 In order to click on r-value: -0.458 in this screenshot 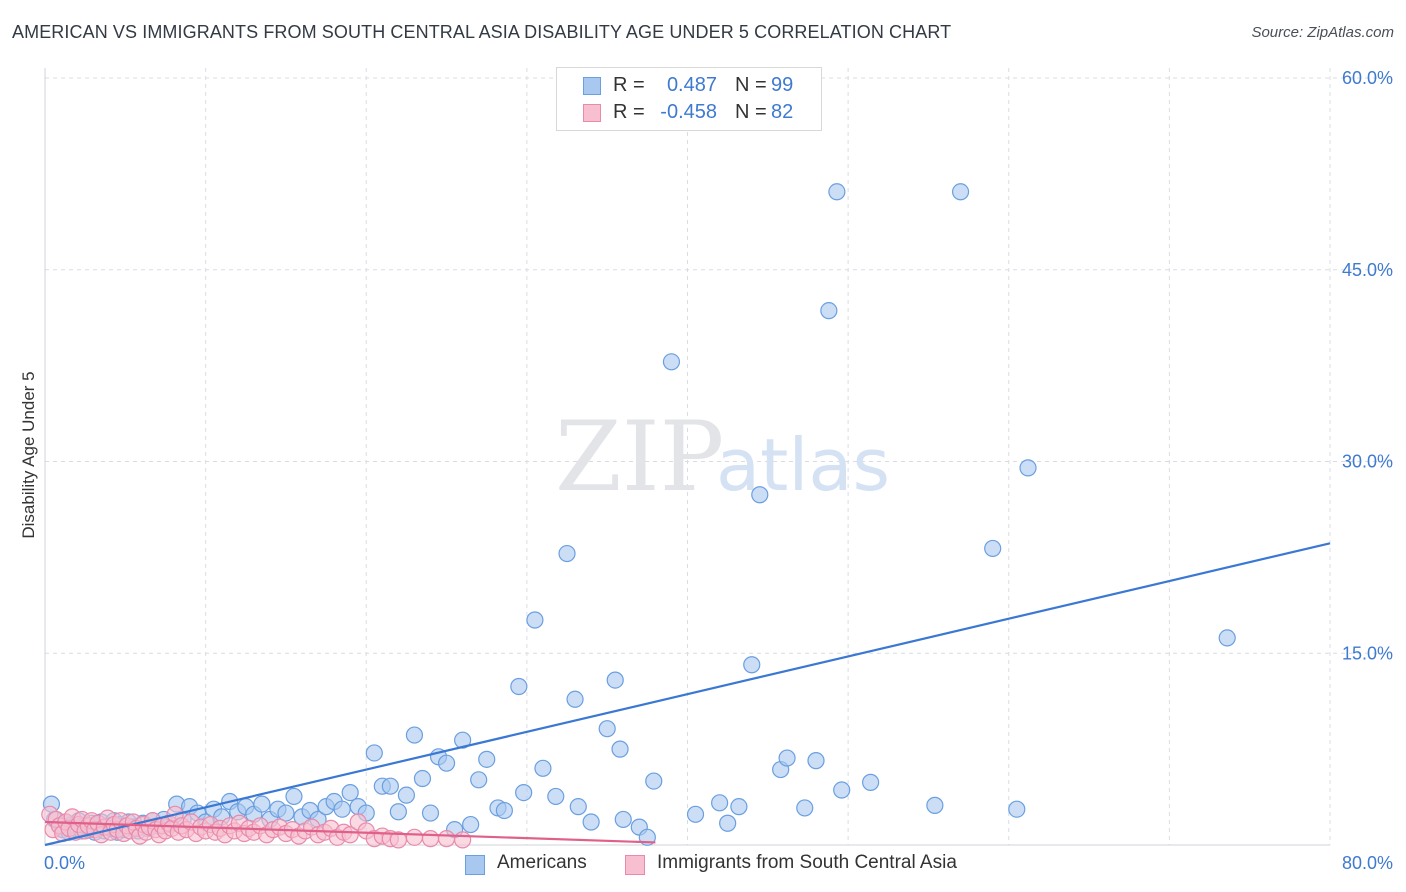, I will do `click(688, 112)`.